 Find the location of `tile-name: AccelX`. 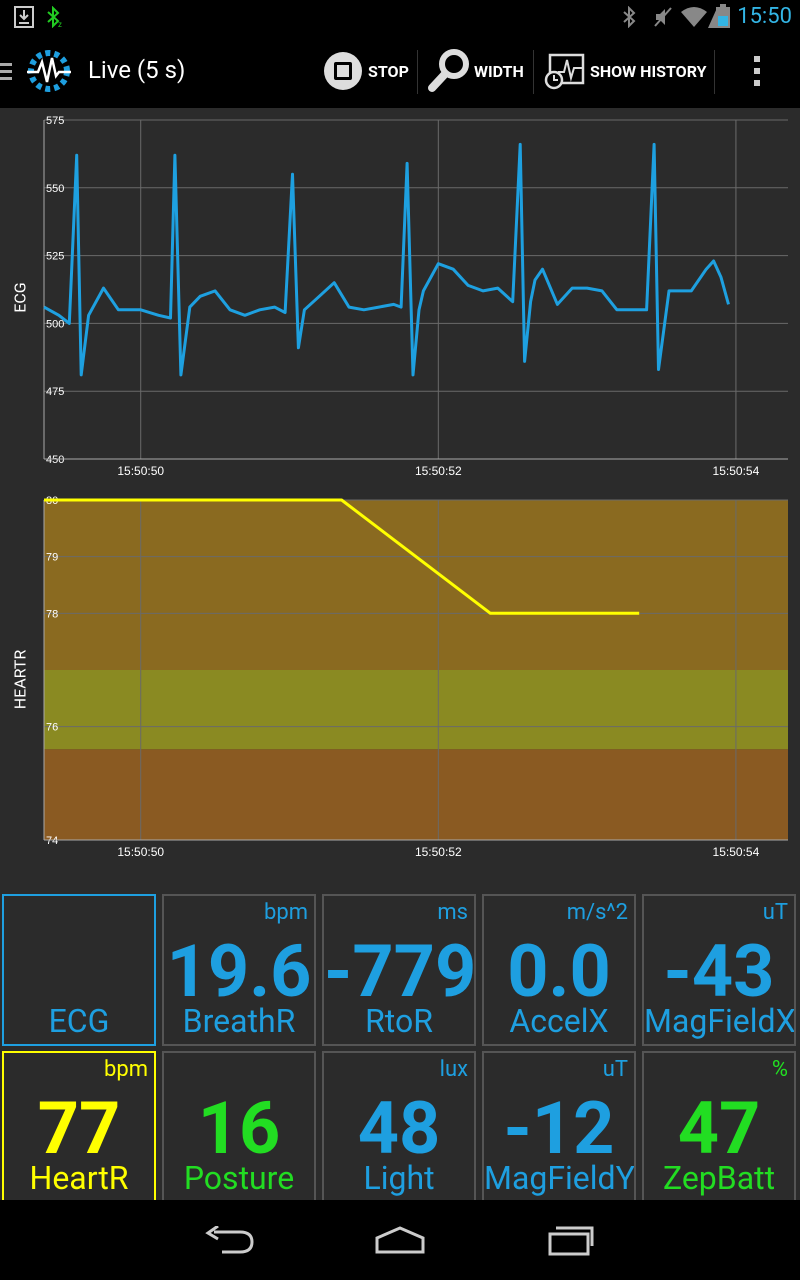

tile-name: AccelX is located at coordinates (559, 1021).